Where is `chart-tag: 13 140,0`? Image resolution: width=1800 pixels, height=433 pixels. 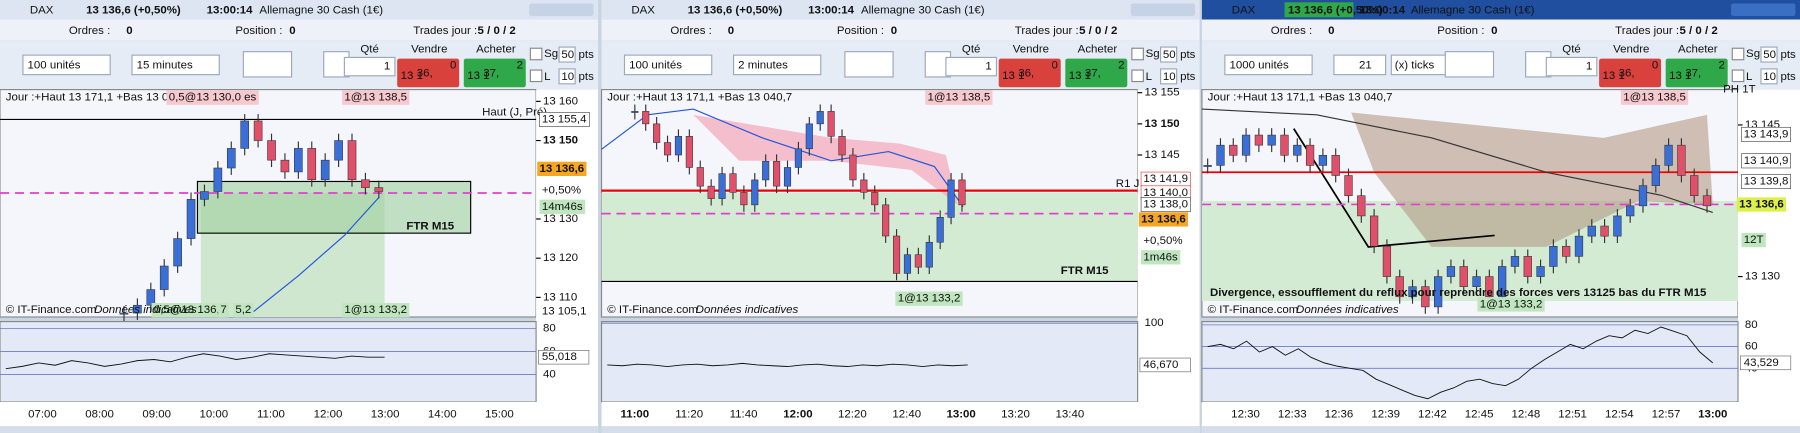
chart-tag: 13 140,0 is located at coordinates (1165, 193).